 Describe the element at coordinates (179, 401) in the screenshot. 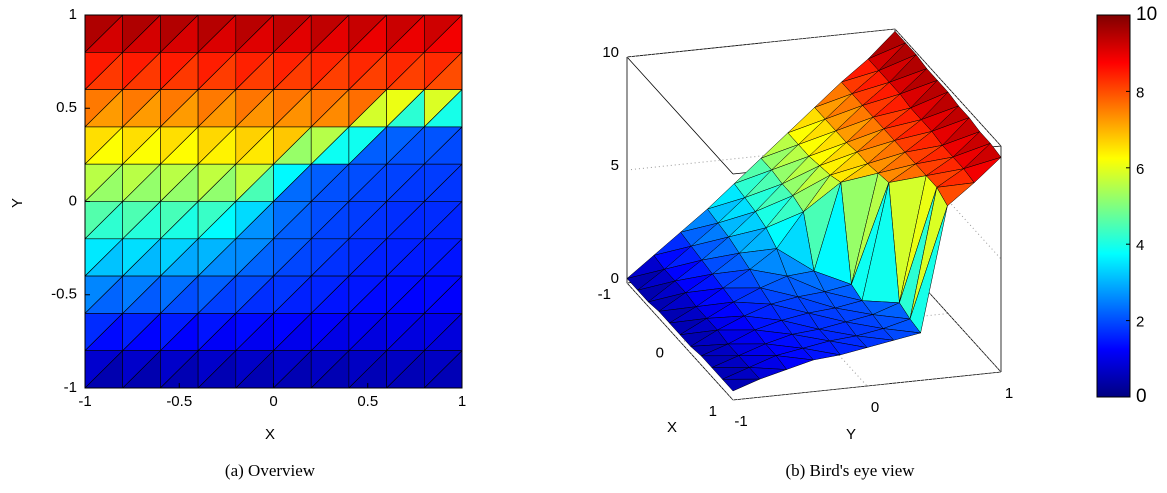

I see `x-tick-label: -0.5` at that location.